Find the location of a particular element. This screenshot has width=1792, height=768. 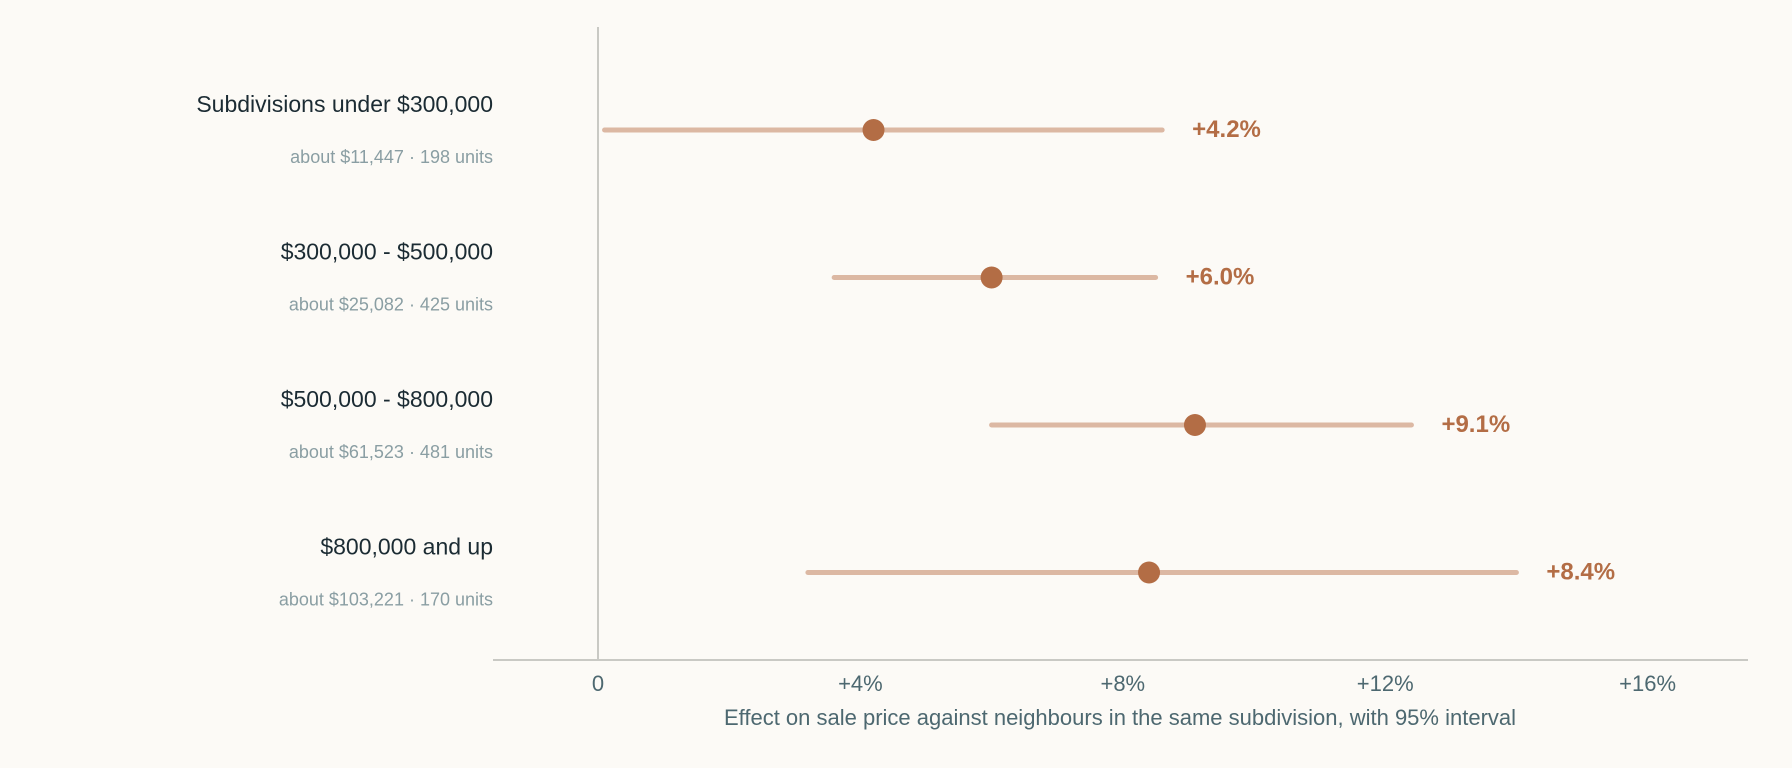

category-sublabel: about $25,082 · 425 units is located at coordinates (391, 305).